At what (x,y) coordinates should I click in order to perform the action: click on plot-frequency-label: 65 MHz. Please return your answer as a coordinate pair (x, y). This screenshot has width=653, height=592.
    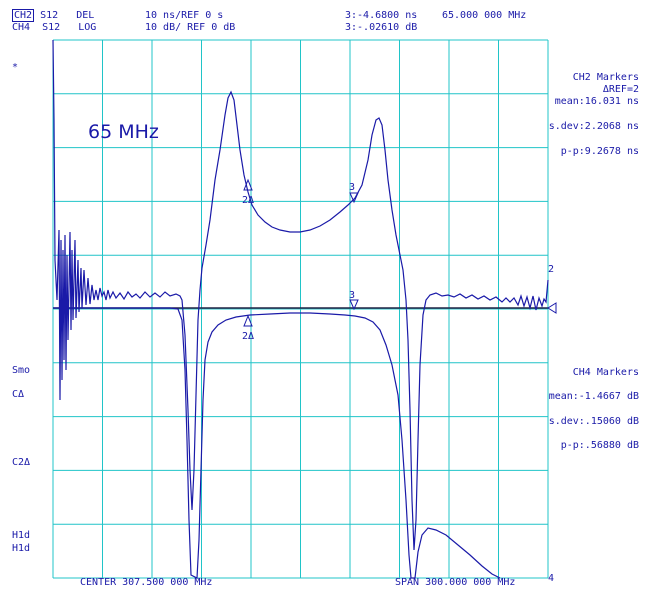
    Looking at the image, I should click on (123, 132).